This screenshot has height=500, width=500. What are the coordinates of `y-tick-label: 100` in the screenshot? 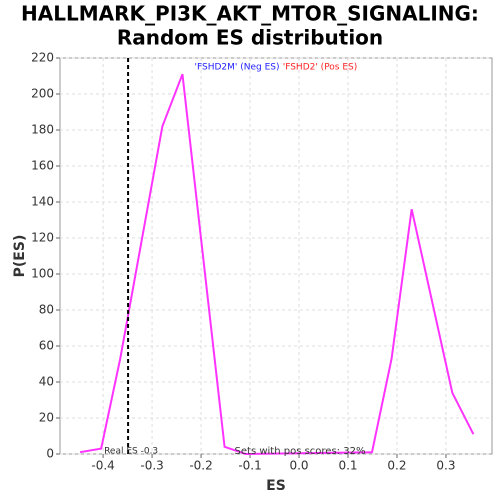 It's located at (42, 274).